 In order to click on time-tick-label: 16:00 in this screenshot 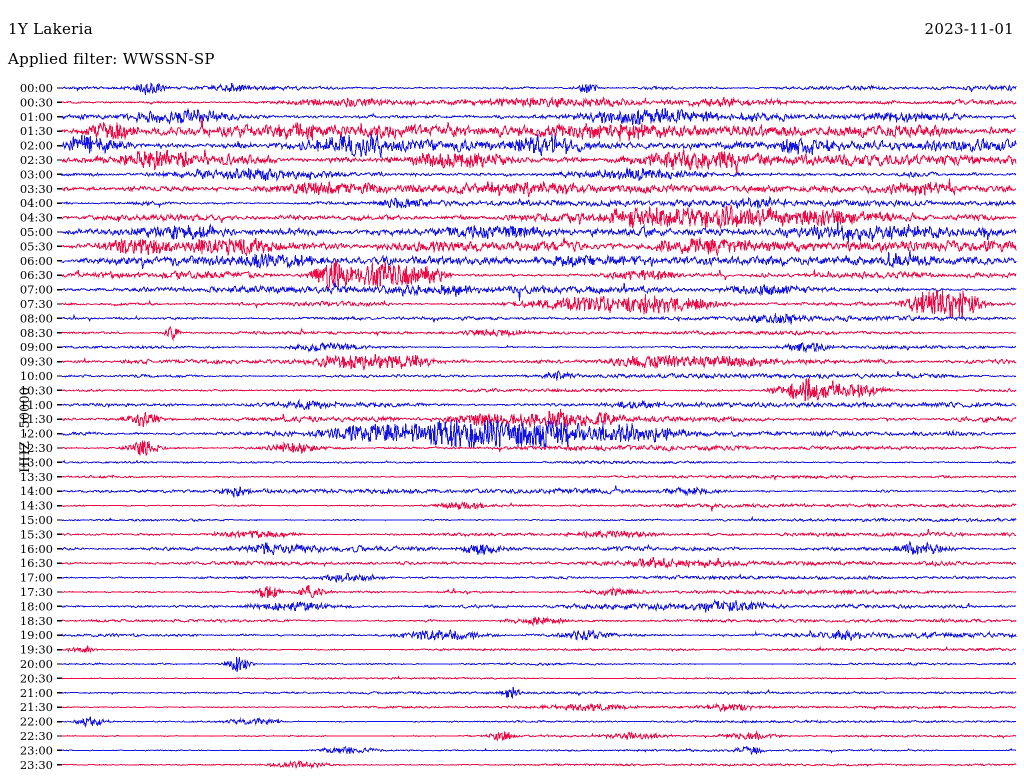, I will do `click(36, 549)`.